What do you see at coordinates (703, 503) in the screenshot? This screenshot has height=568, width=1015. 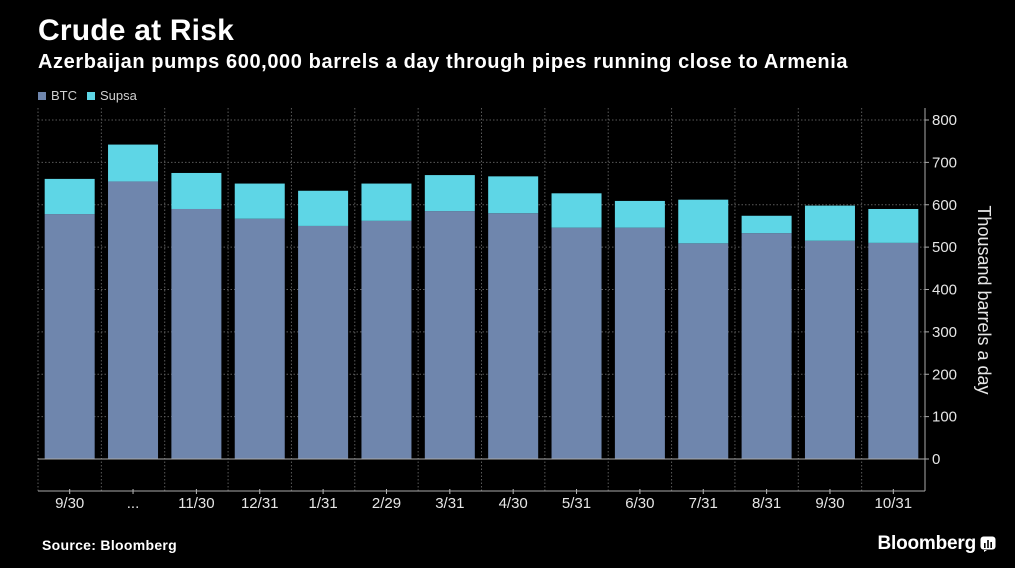 I see `x-tick-label: 7/31` at bounding box center [703, 503].